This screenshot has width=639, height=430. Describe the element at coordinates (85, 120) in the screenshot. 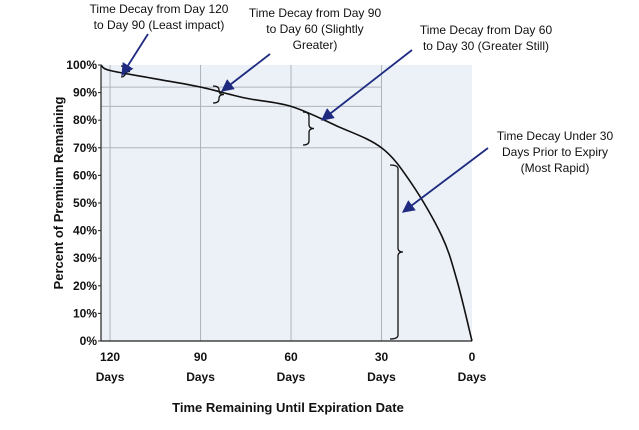

I see `y-tick-label: 80%` at that location.